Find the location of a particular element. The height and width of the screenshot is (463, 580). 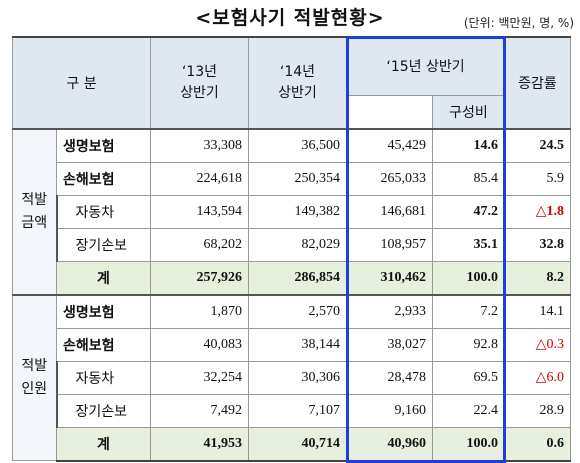

cell-2014: 82,029 is located at coordinates (297, 244).